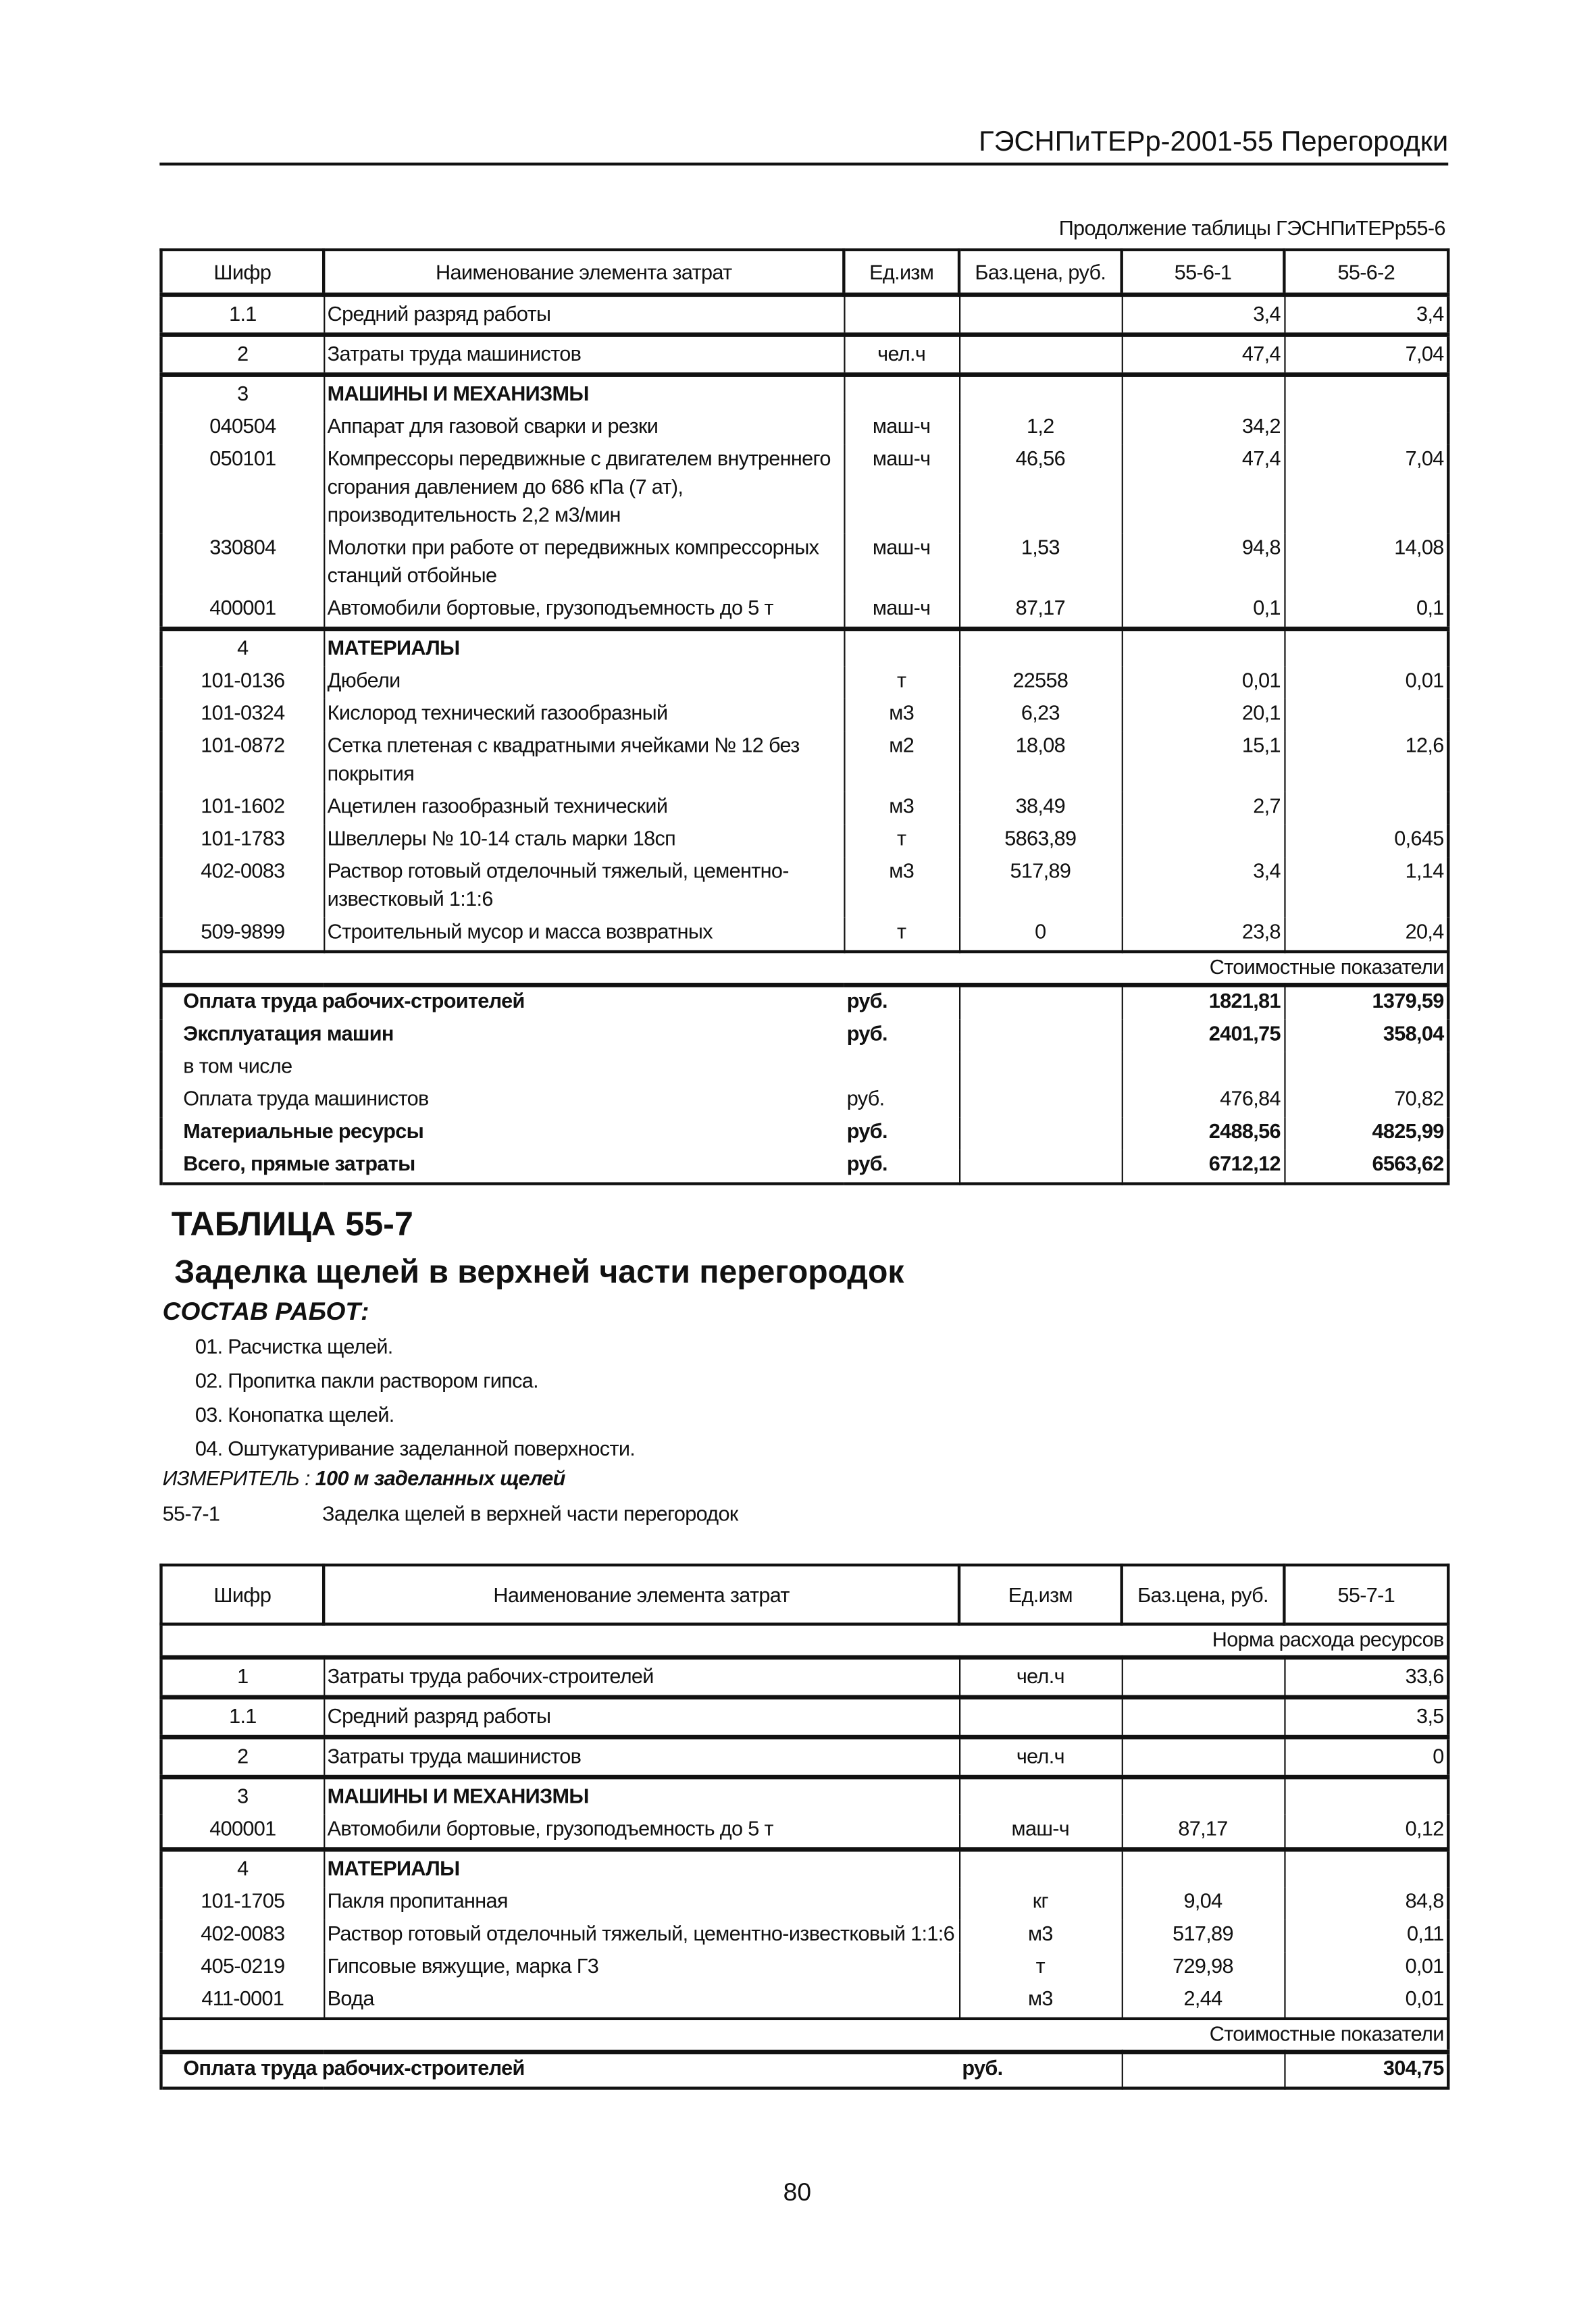 The width and height of the screenshot is (1596, 2314). I want to click on value-cell: 3,5, so click(1366, 1717).